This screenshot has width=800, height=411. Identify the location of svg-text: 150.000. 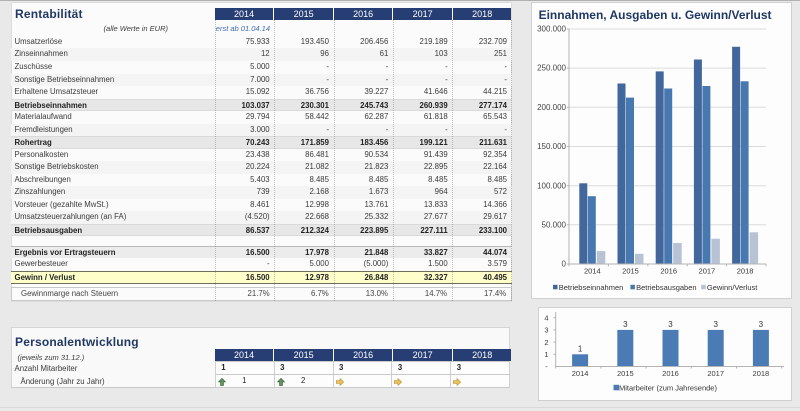
(551, 146).